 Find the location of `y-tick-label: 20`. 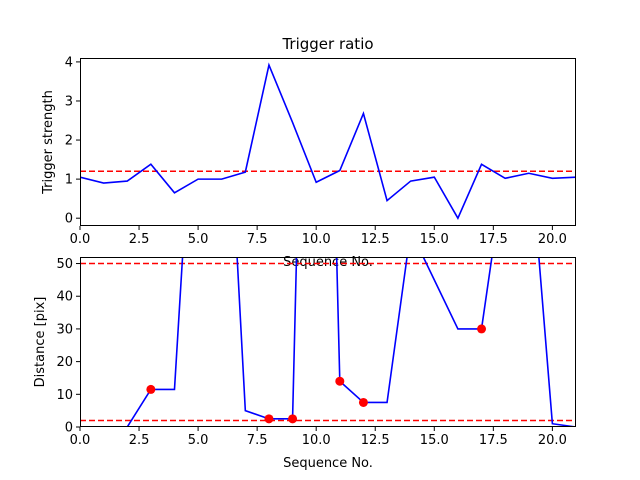

y-tick-label: 20 is located at coordinates (64, 362).